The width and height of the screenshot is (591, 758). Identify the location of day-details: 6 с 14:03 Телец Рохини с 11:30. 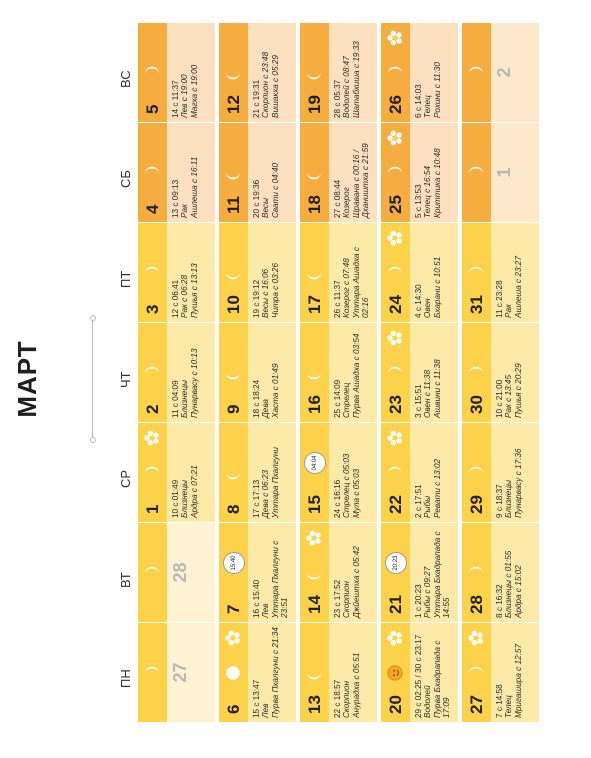
(426, 72).